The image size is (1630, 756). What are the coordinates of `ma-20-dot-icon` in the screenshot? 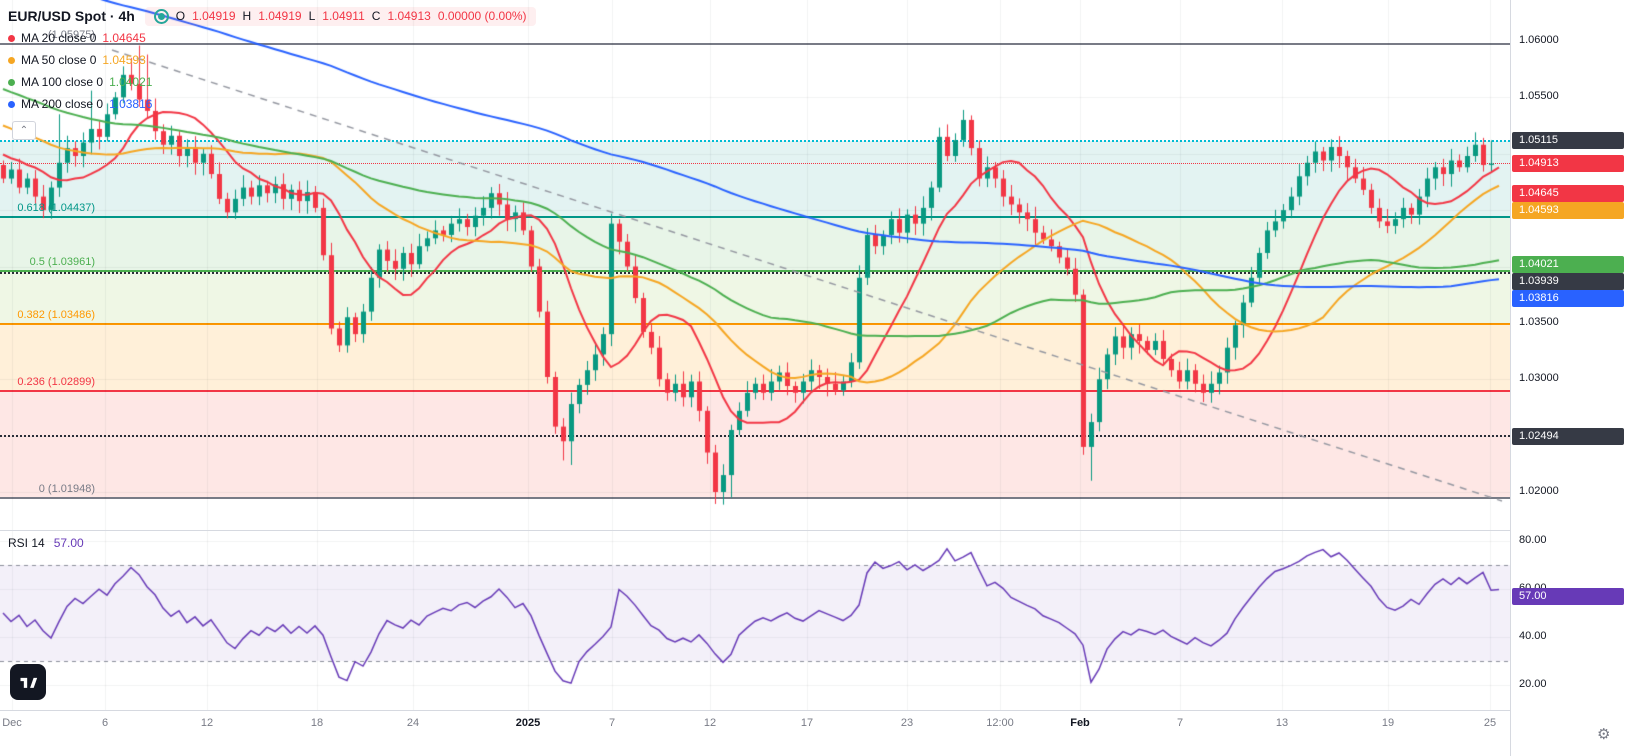 It's located at (11, 38).